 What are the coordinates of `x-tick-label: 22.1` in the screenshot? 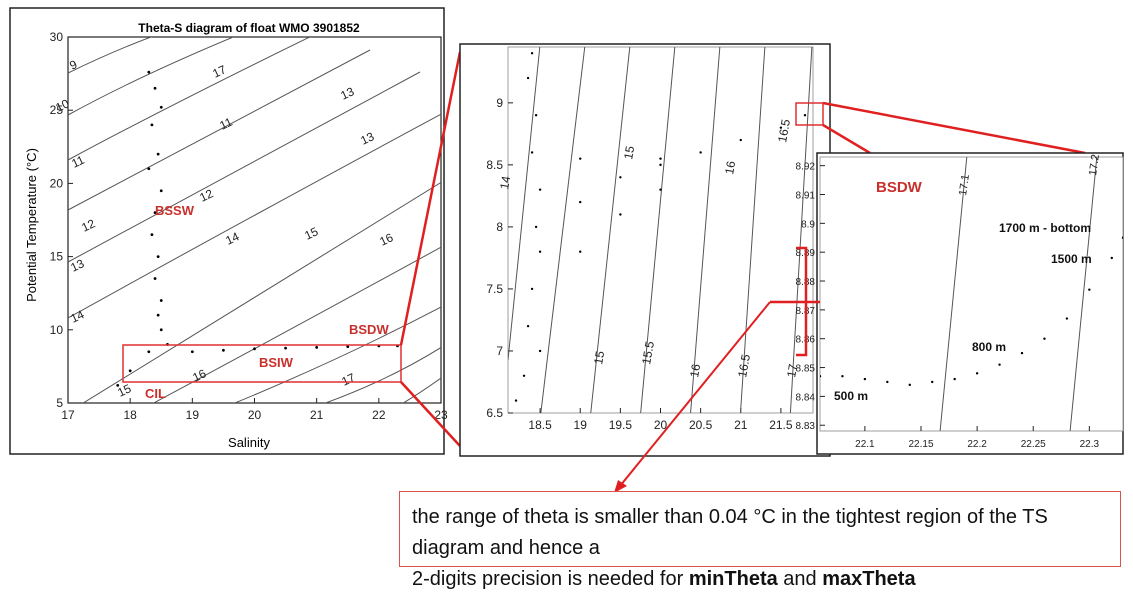 It's located at (865, 444).